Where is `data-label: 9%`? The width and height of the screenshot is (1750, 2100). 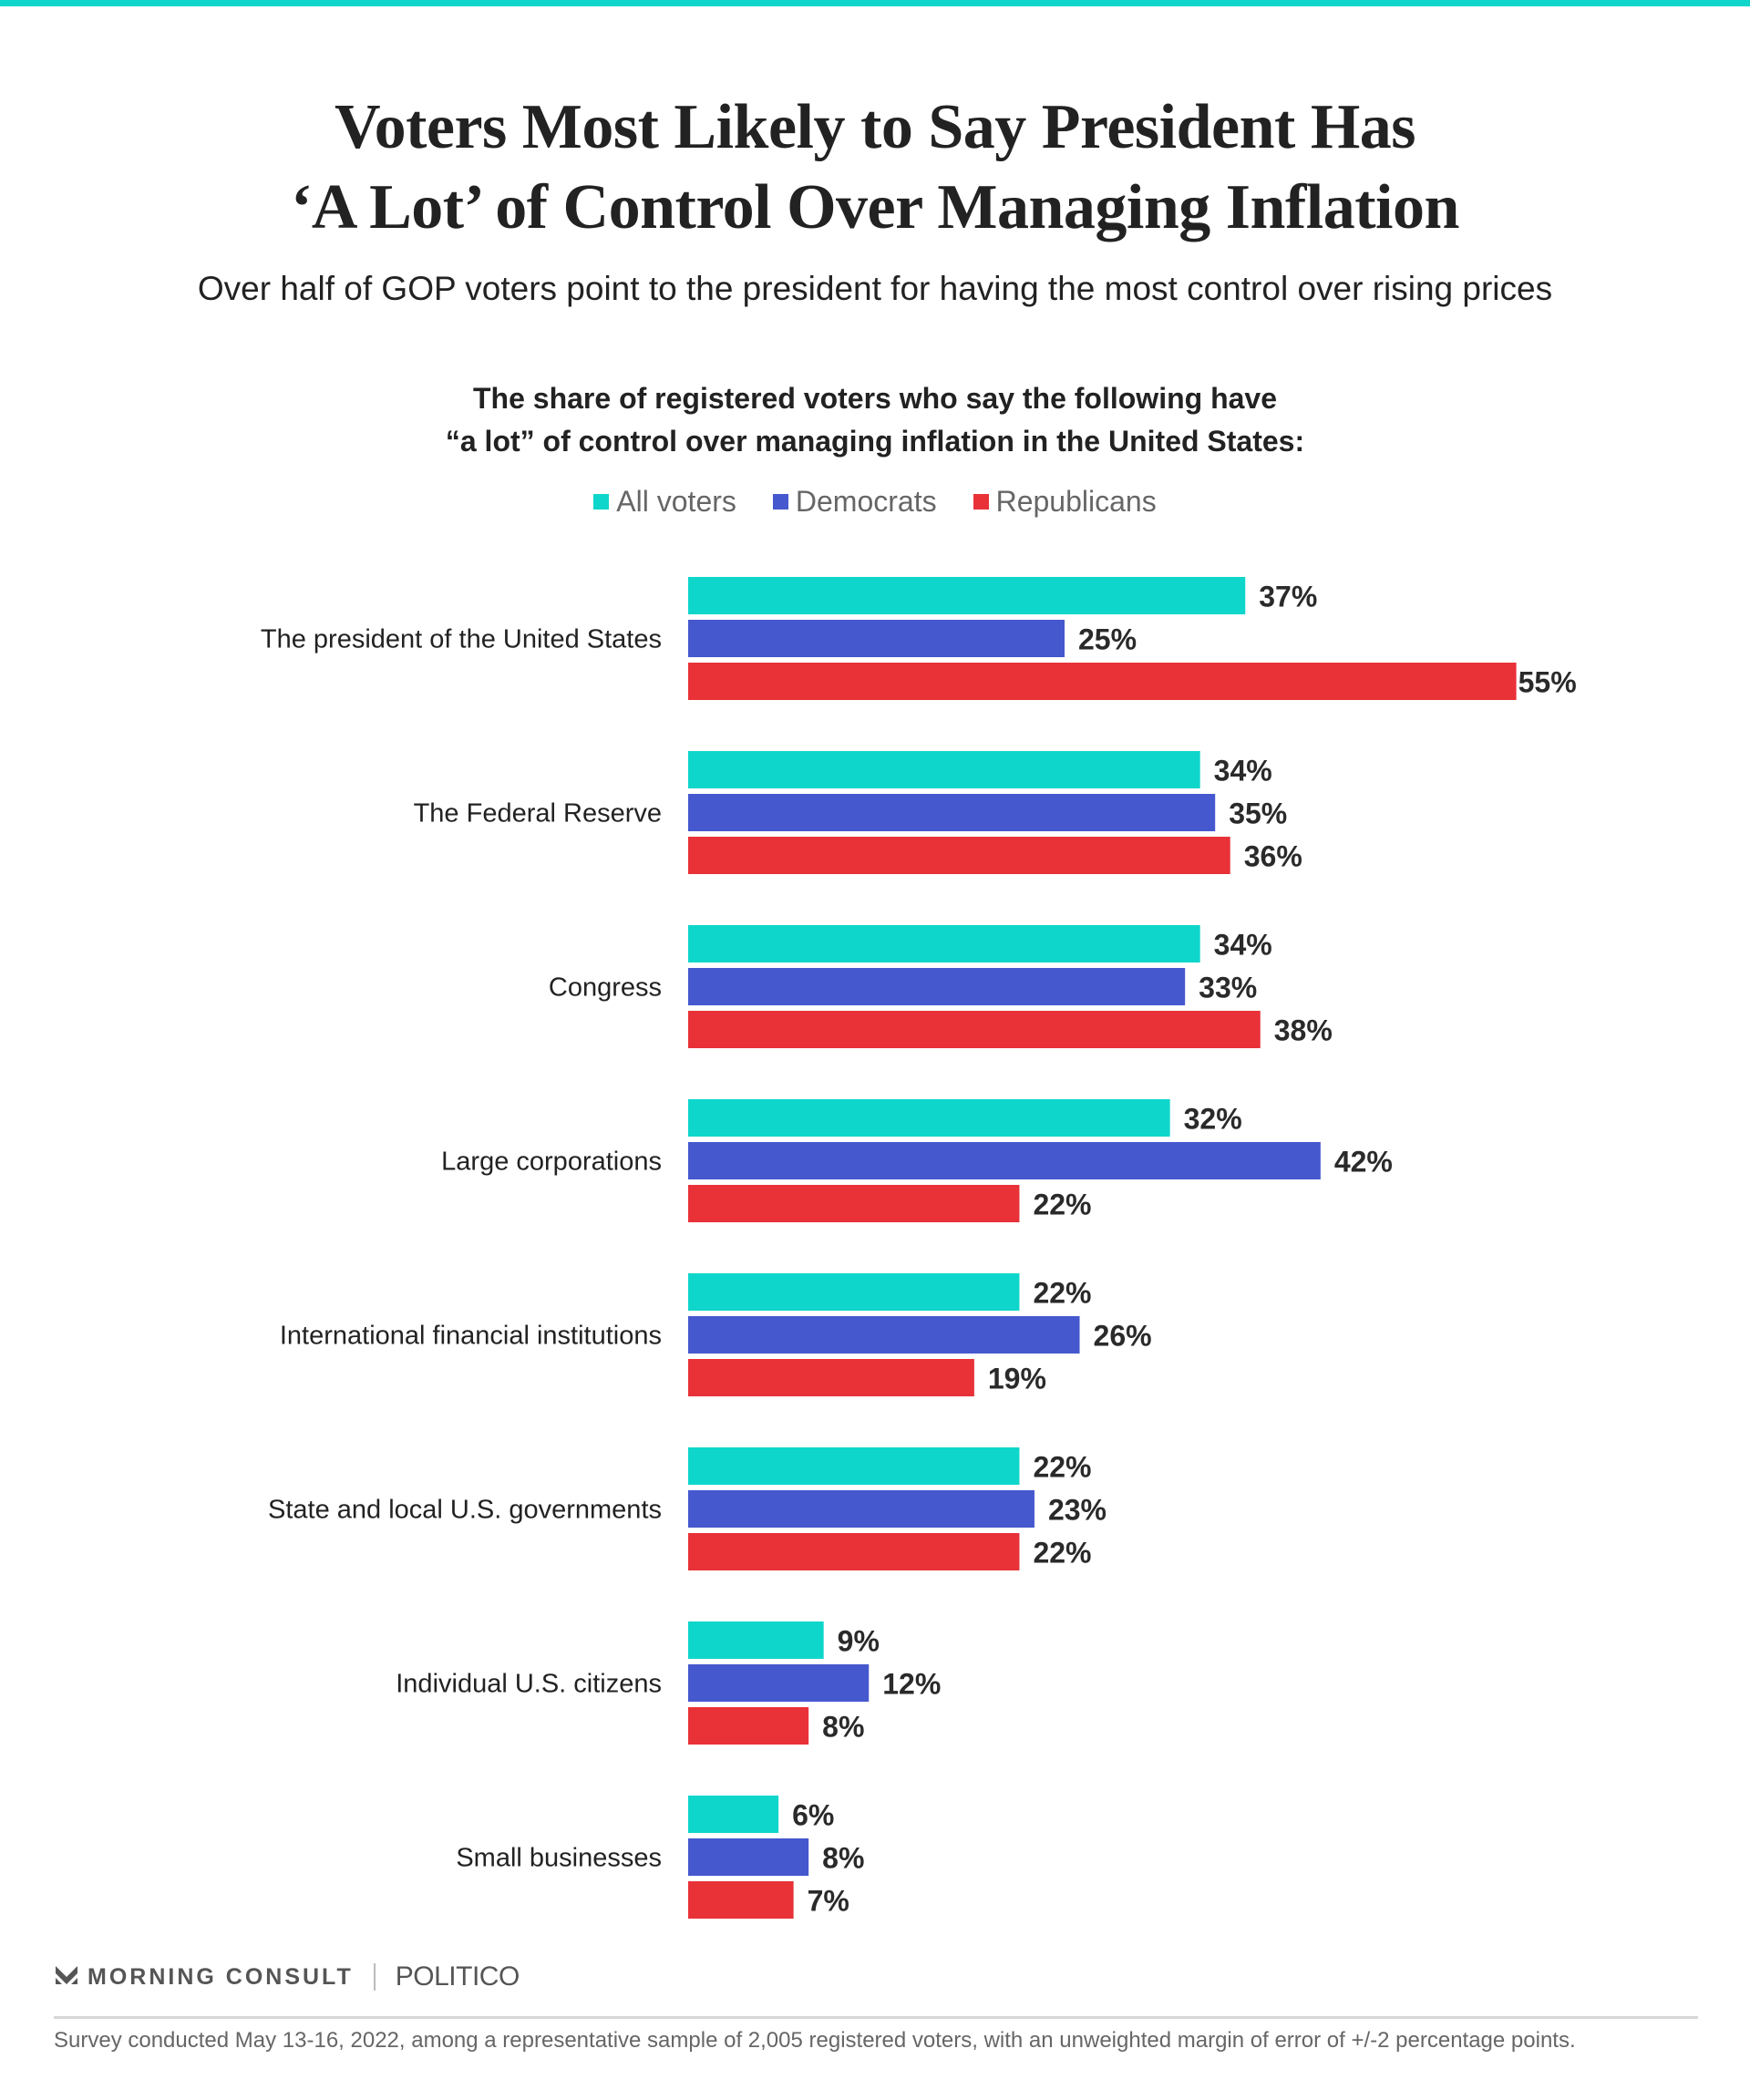
data-label: 9% is located at coordinates (859, 1641).